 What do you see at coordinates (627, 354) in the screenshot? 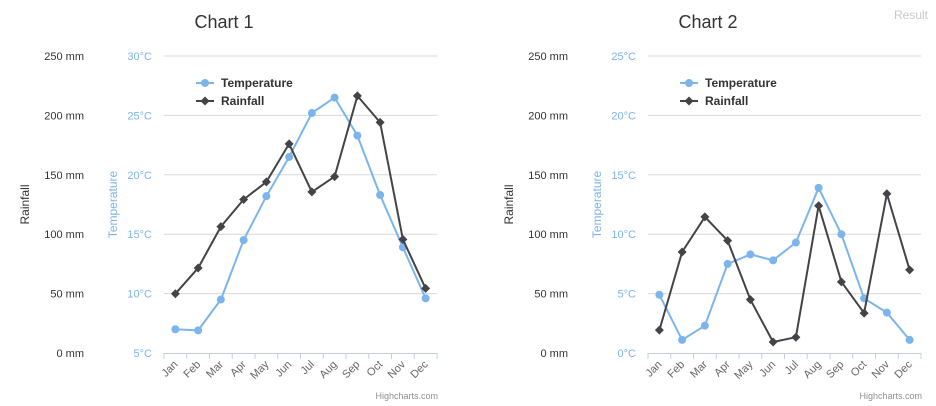
I see `temperature-tick-label: 0°C` at bounding box center [627, 354].